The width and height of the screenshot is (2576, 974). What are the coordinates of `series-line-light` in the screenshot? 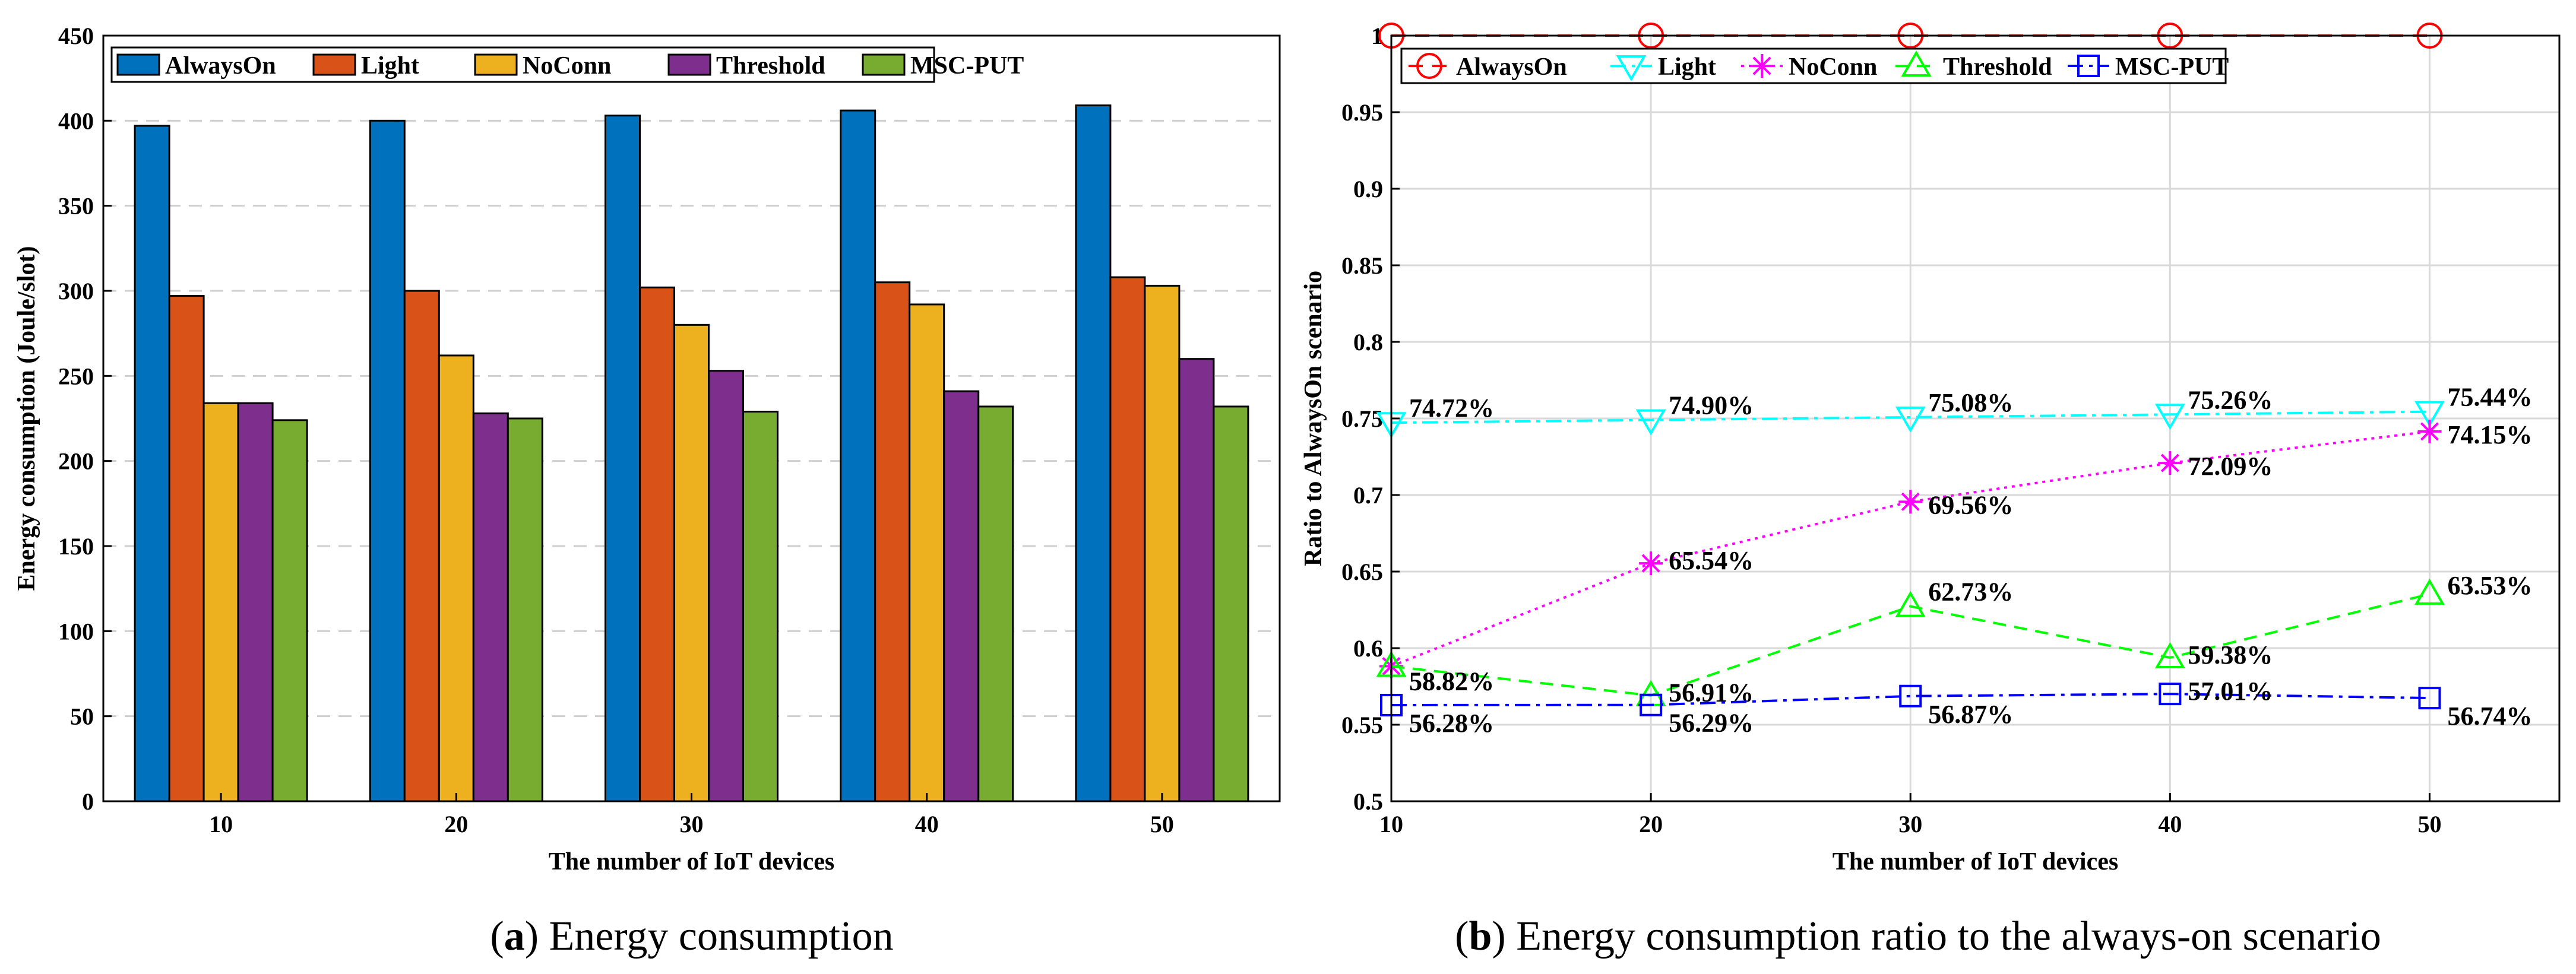 It's located at (1910, 417).